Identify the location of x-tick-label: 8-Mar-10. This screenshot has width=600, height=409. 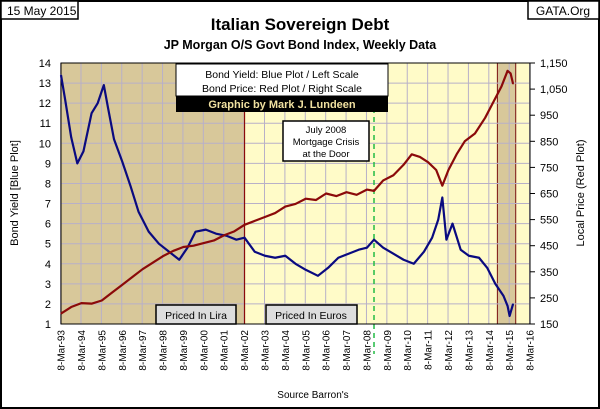
(408, 350).